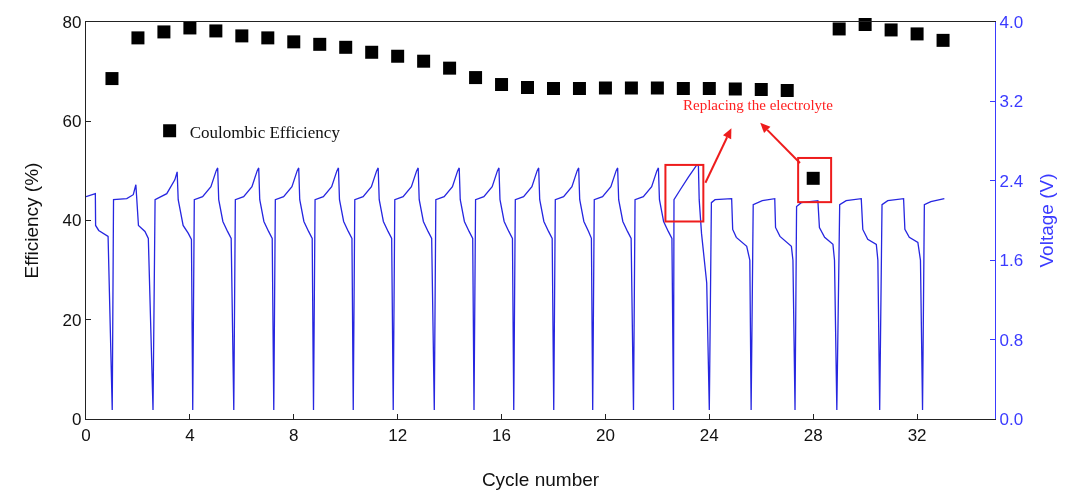  I want to click on x-tick-label: 4, so click(190, 435).